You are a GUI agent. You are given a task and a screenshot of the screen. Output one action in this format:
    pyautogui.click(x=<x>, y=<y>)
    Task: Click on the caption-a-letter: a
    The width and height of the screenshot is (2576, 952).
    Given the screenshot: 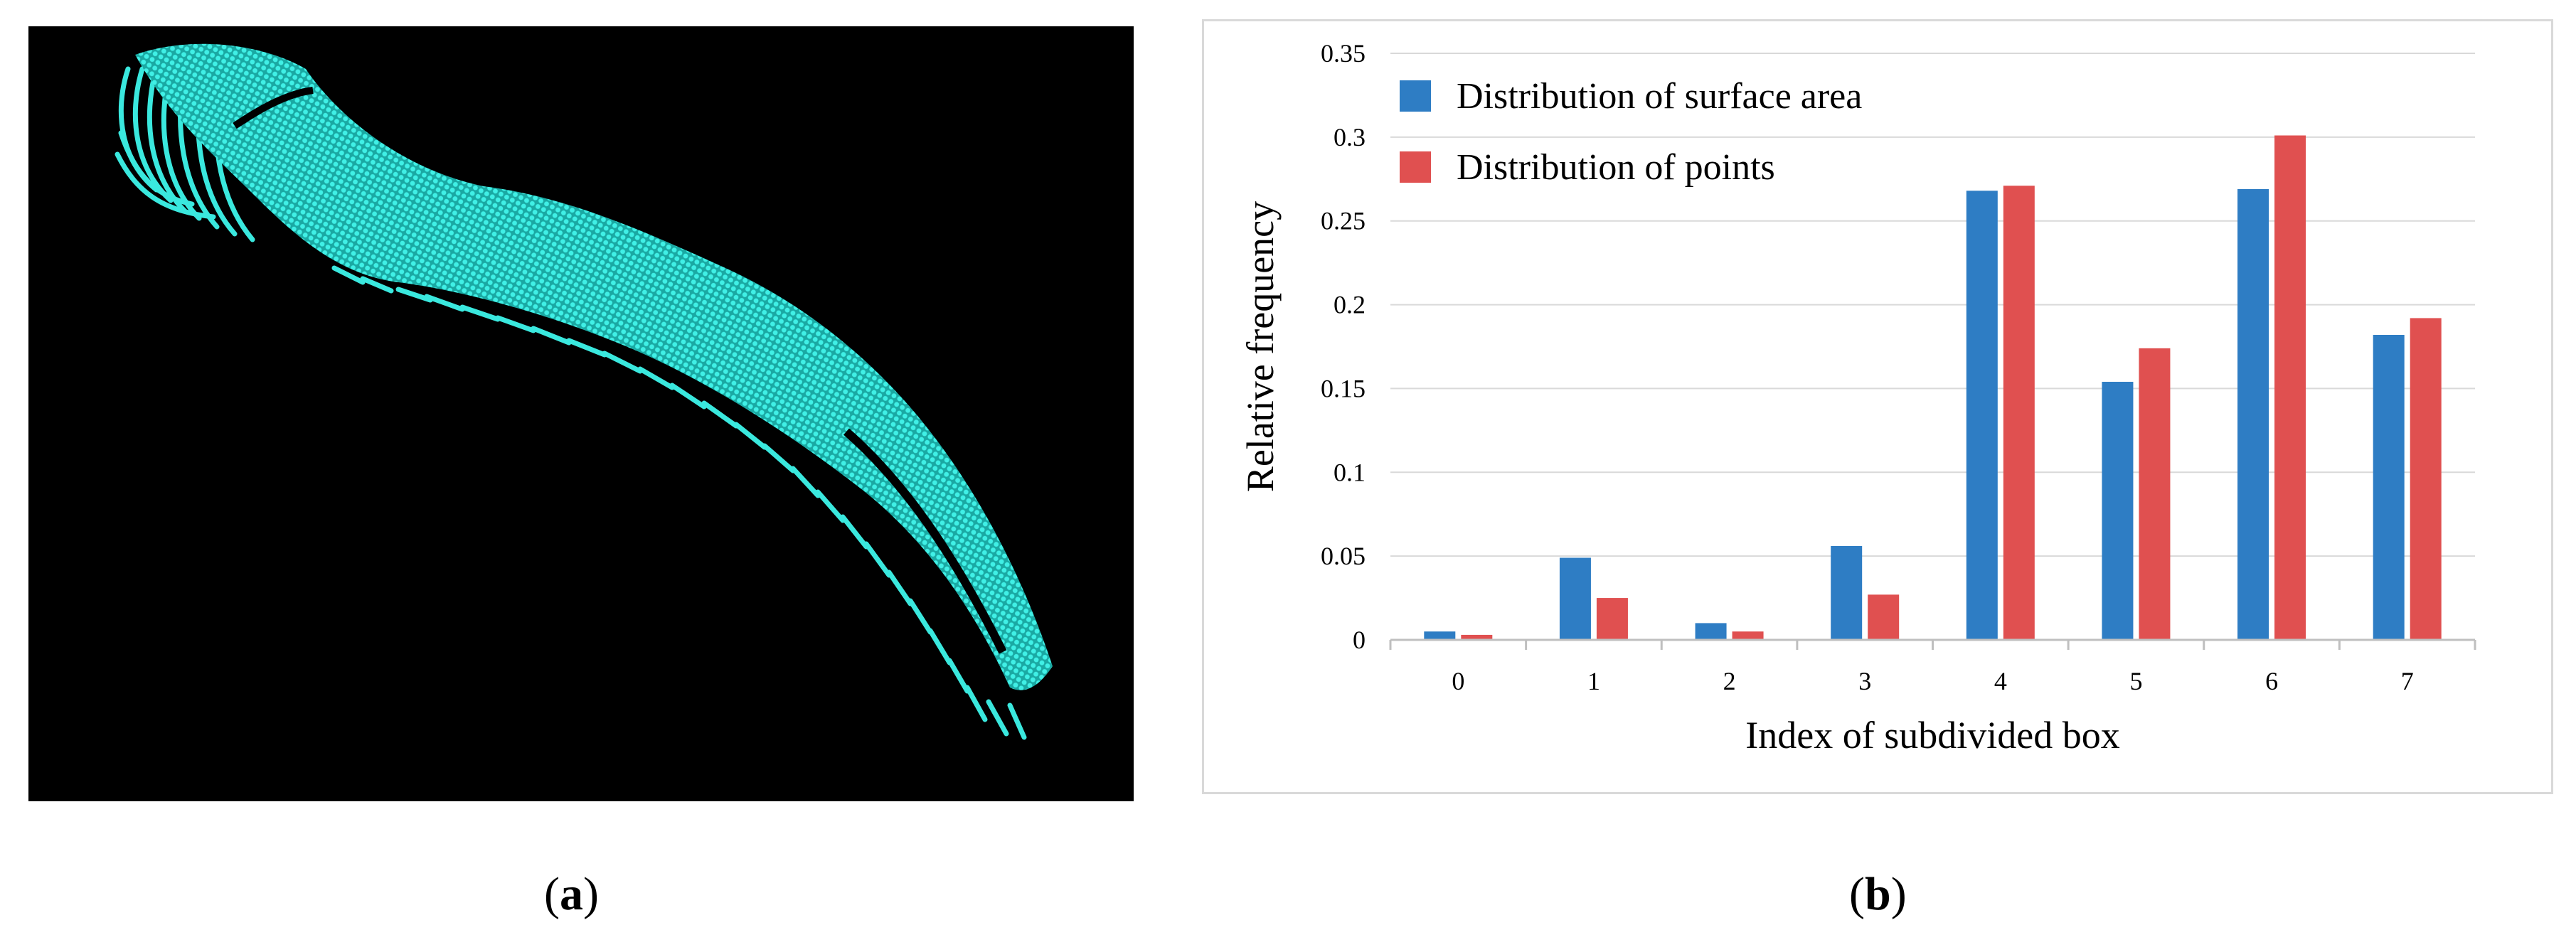 What is the action you would take?
    pyautogui.click(x=571, y=894)
    